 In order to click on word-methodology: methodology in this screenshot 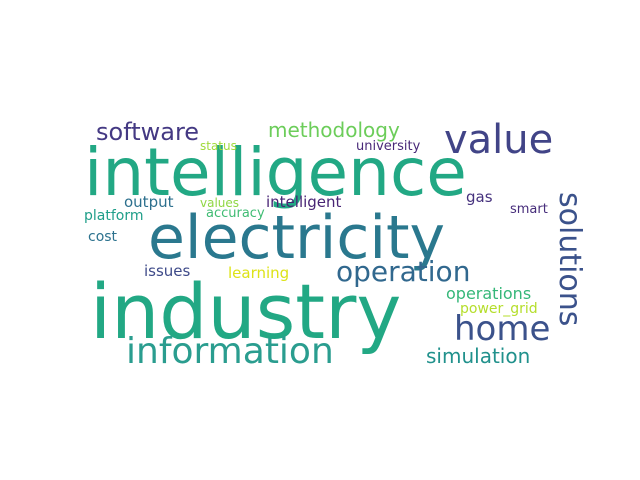, I will do `click(334, 130)`.